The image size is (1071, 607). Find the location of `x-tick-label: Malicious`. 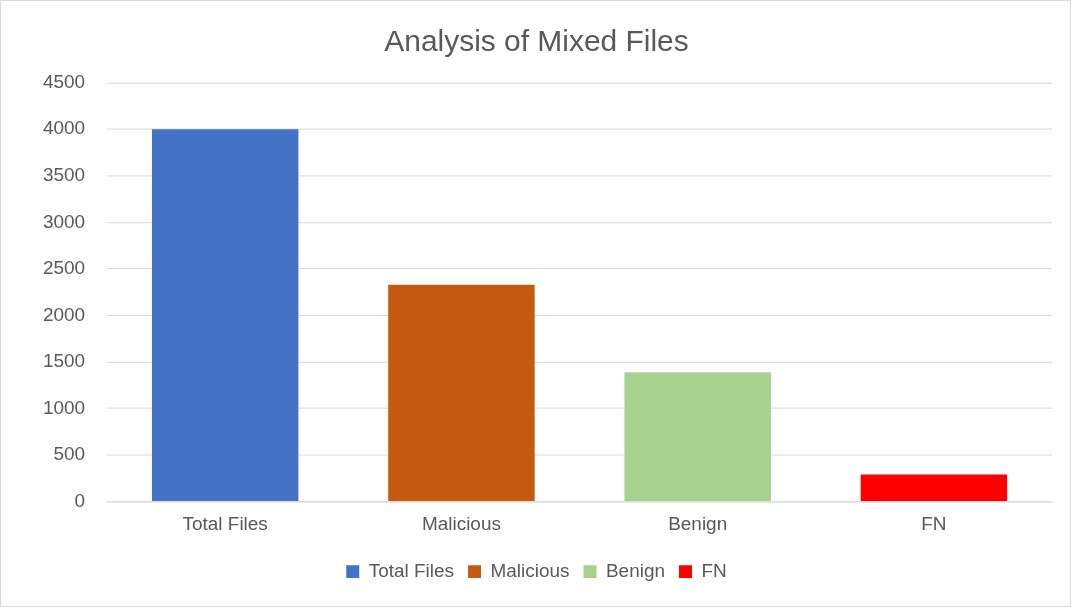

x-tick-label: Malicious is located at coordinates (461, 524).